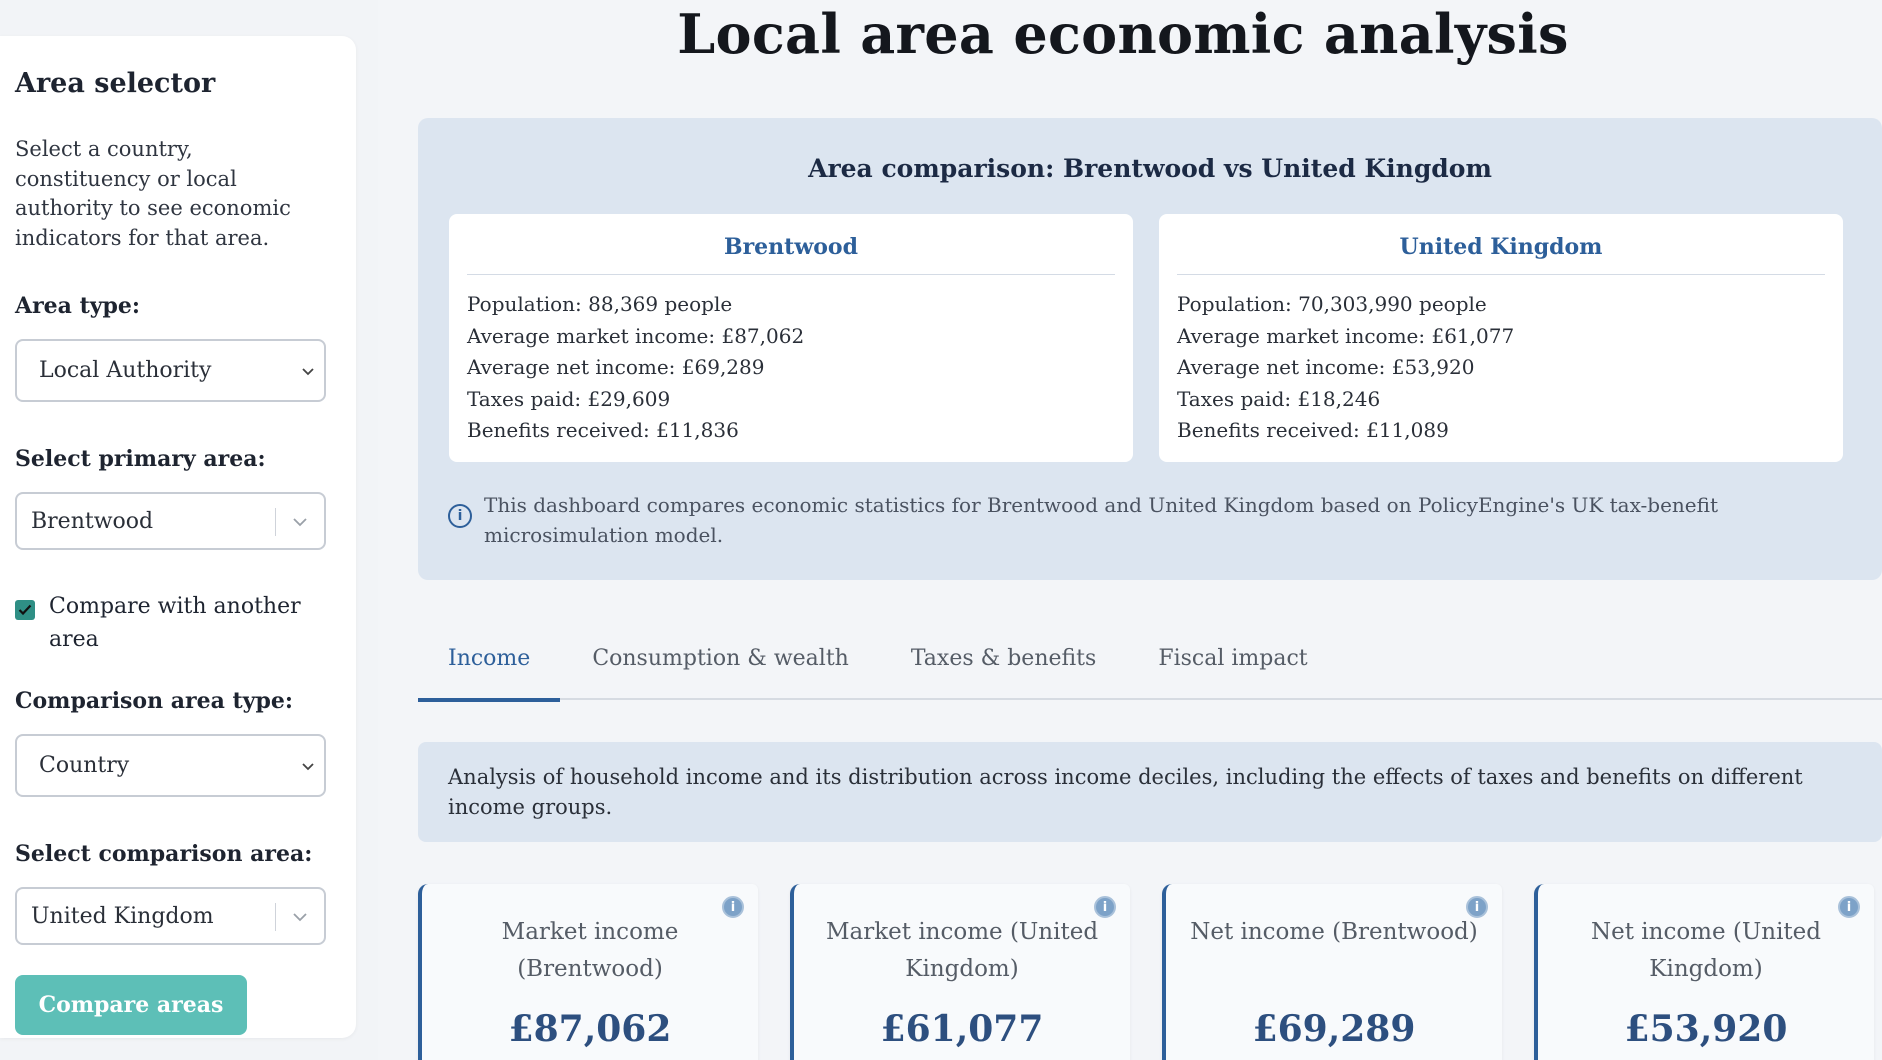 This screenshot has height=1060, width=1882. What do you see at coordinates (175, 623) in the screenshot?
I see `compare-checkbox-label: Compare with another area` at bounding box center [175, 623].